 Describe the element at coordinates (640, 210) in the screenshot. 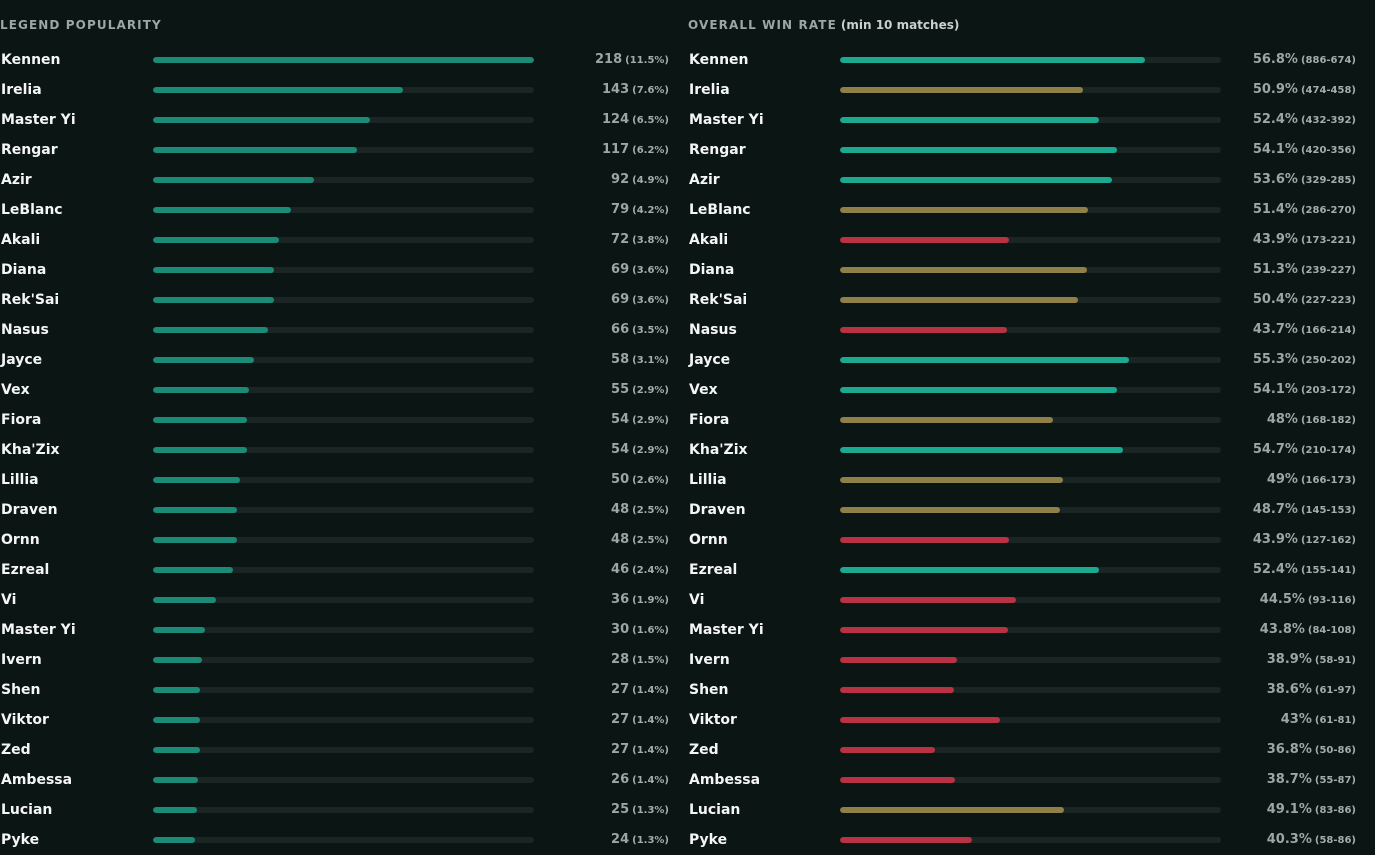

I see `popularity-value: 79 (4.2%)` at that location.